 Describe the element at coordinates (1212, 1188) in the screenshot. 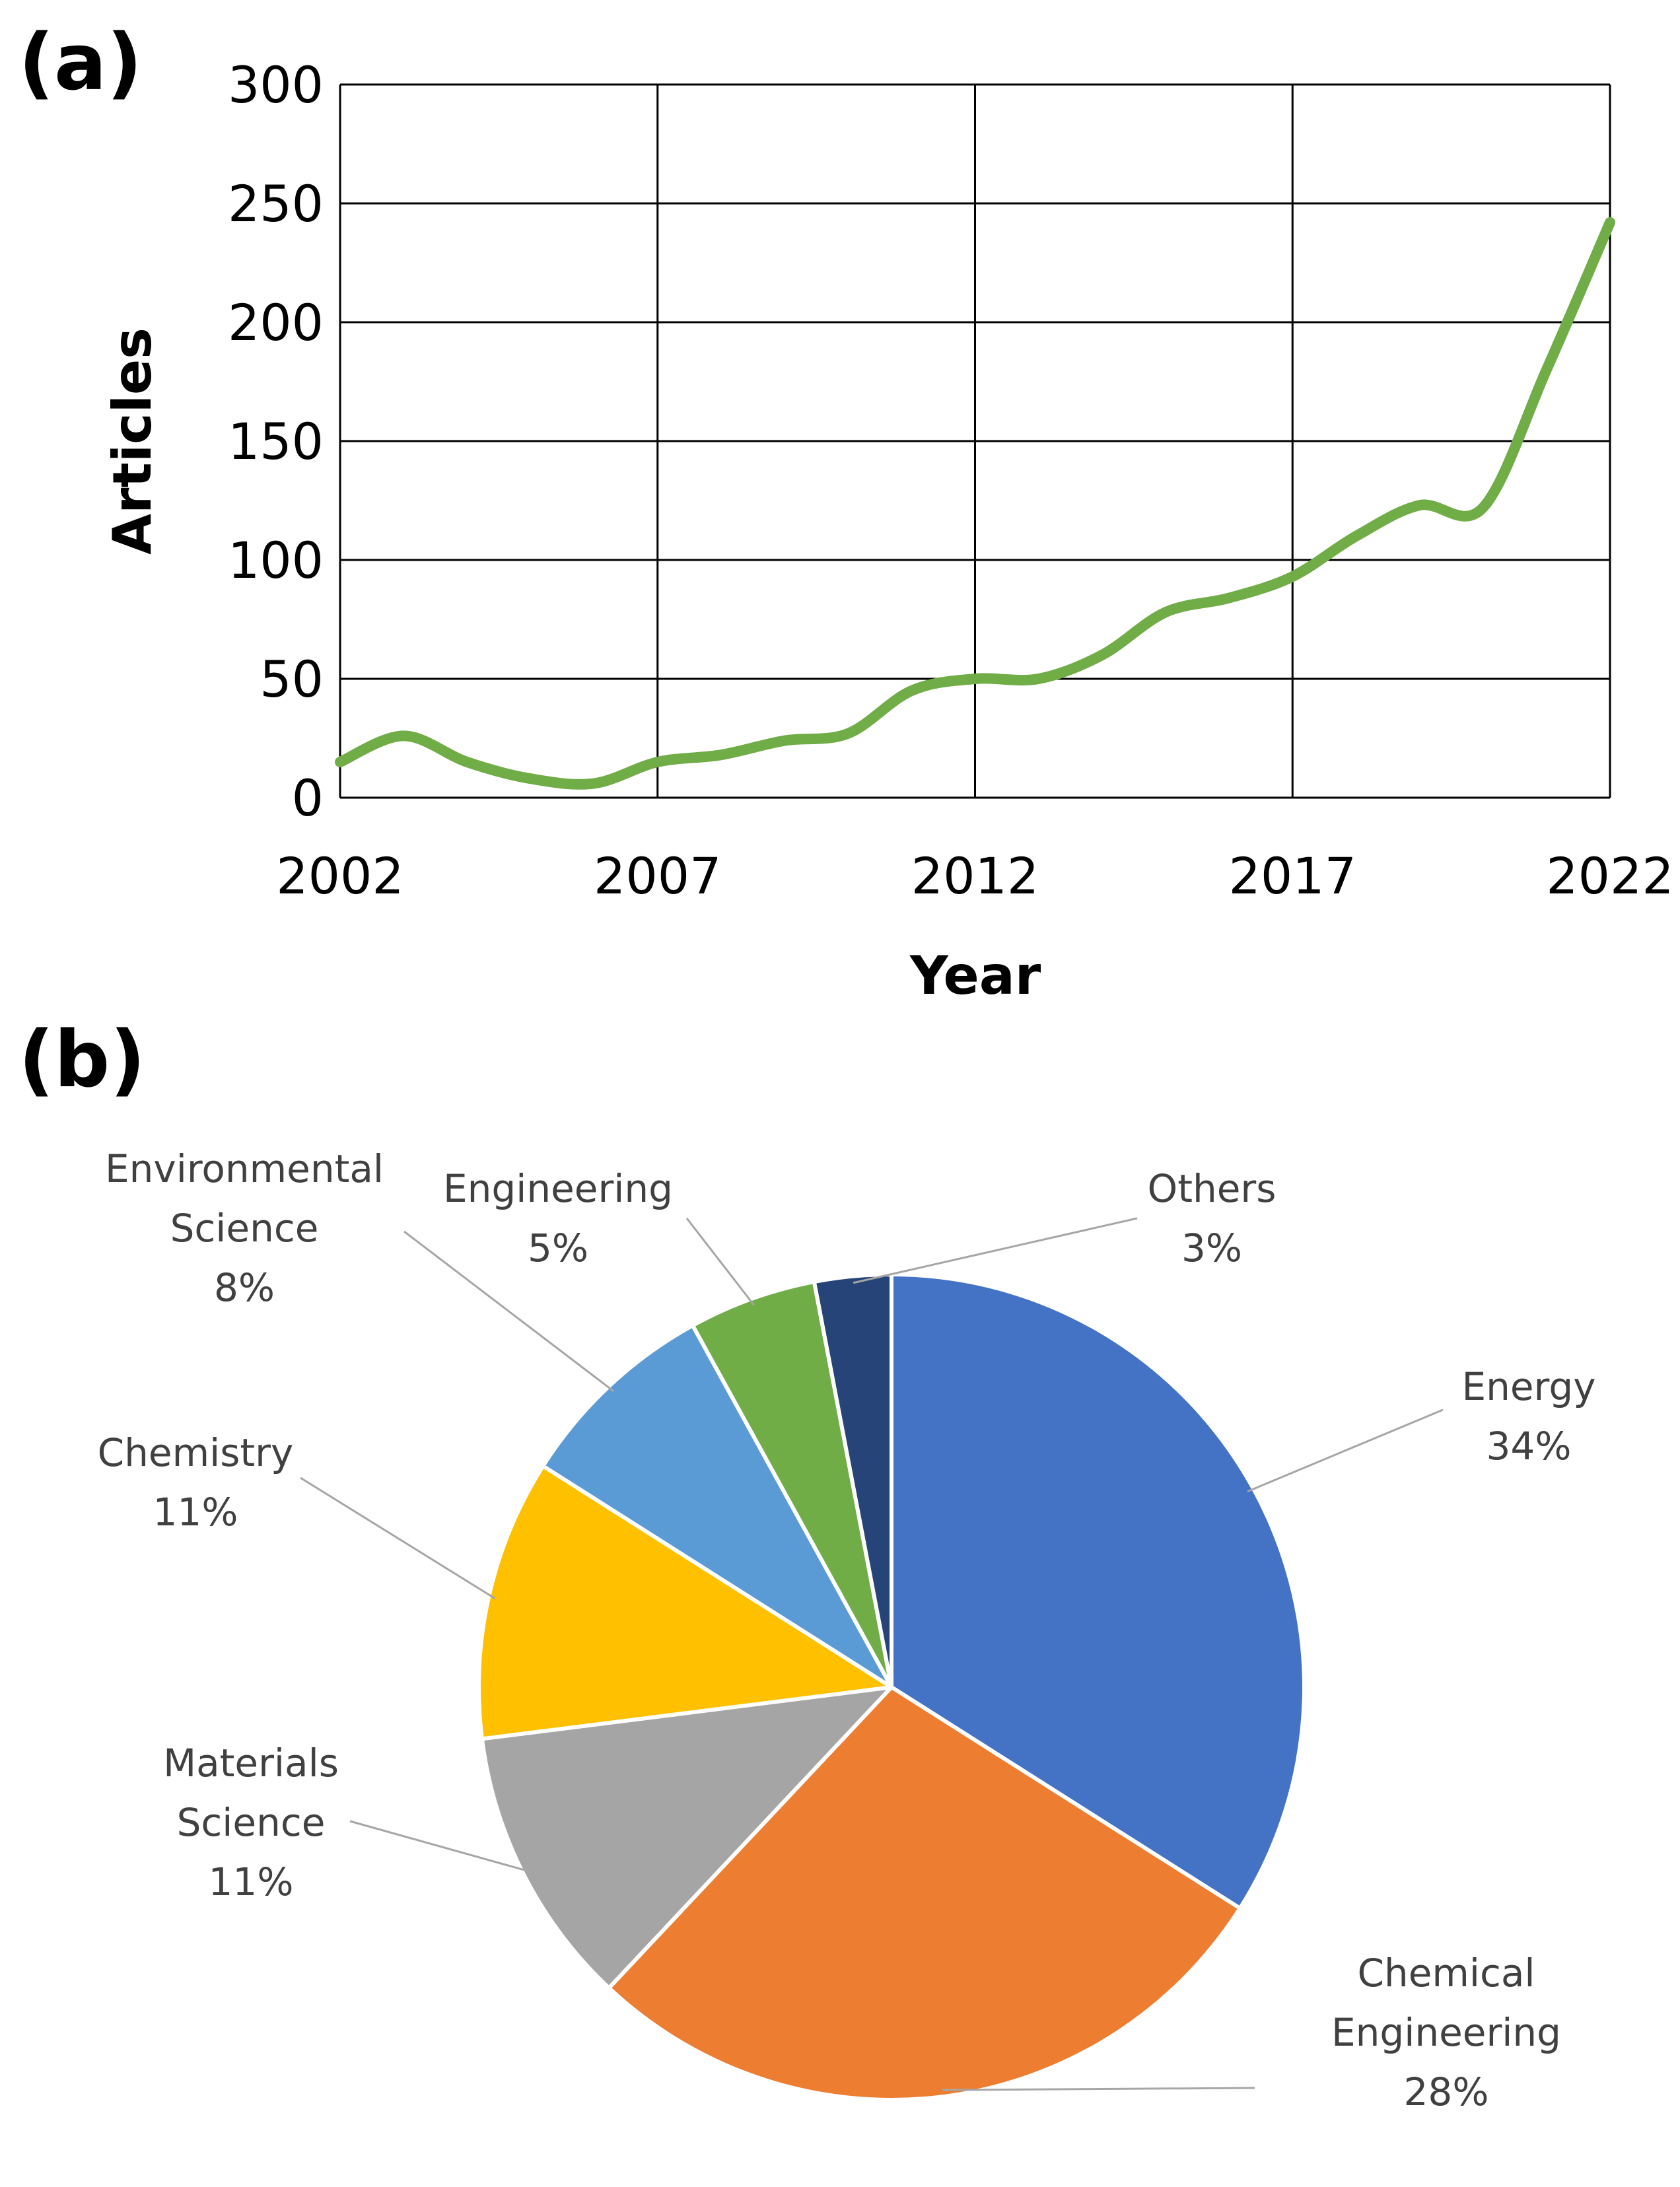

I see `slice-label-others: Others` at that location.